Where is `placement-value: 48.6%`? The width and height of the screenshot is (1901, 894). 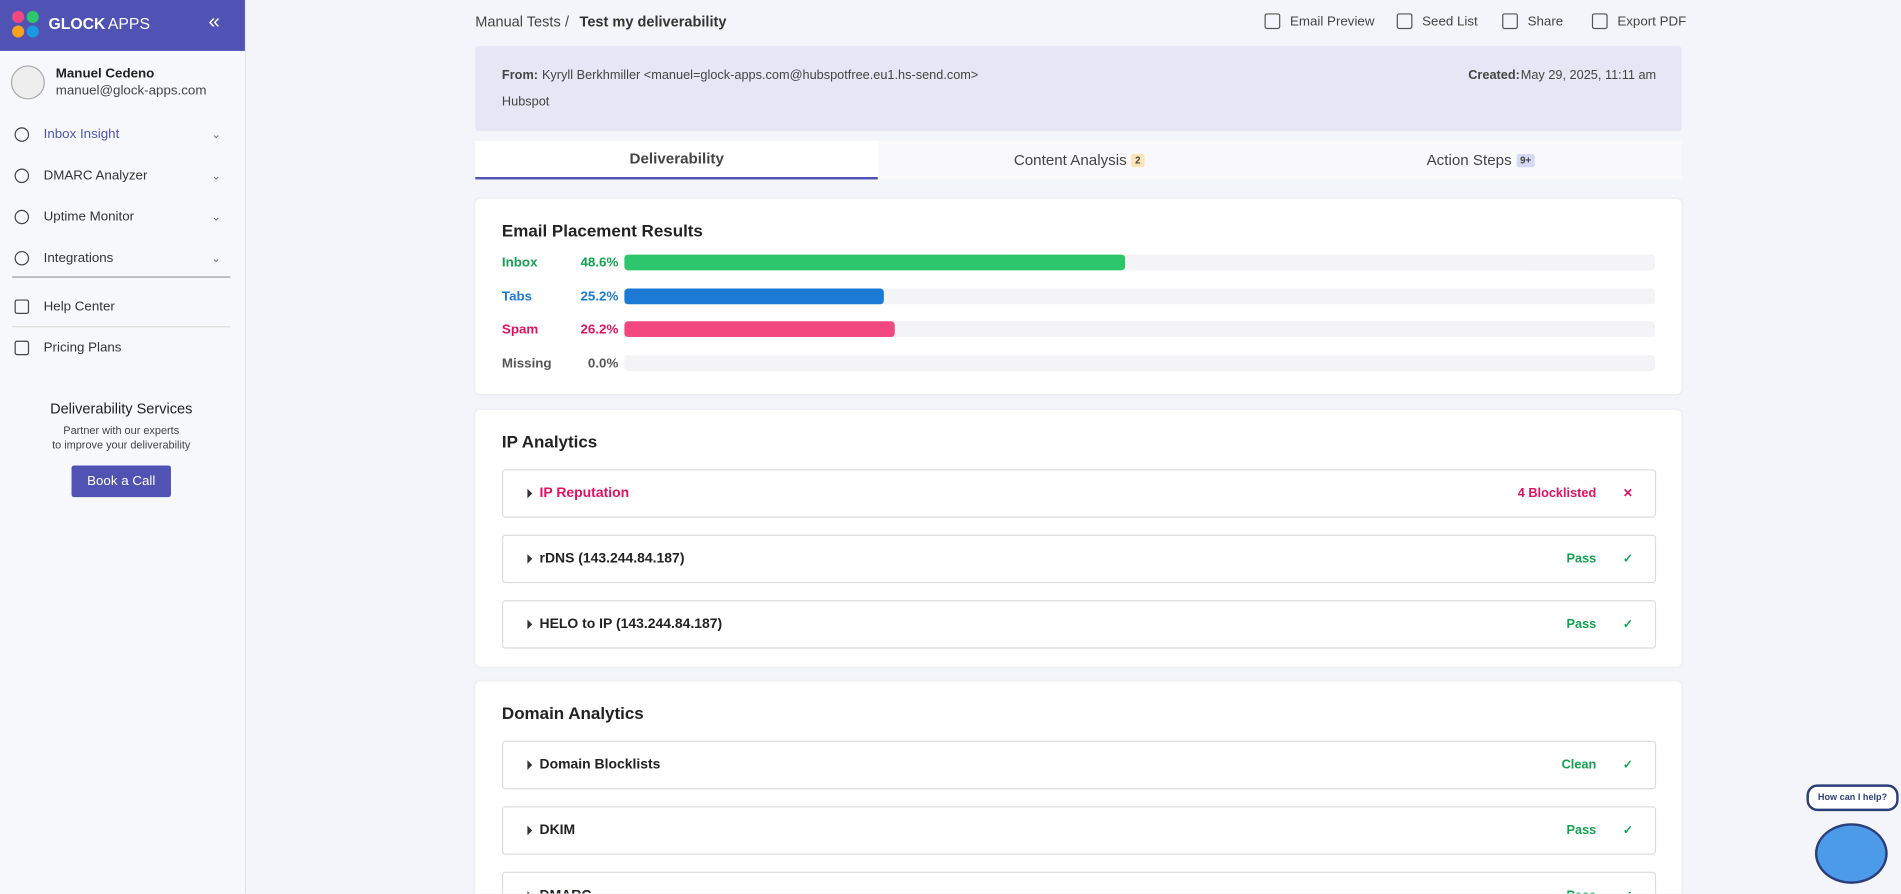 placement-value: 48.6% is located at coordinates (599, 263).